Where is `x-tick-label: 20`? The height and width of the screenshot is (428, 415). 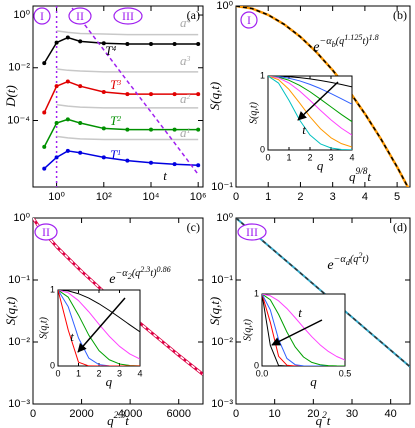 x-tick-label: 20 is located at coordinates (313, 414).